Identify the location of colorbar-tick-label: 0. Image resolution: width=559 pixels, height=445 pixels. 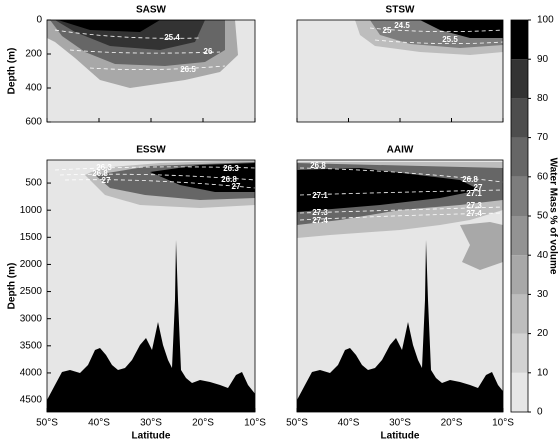
(540, 412).